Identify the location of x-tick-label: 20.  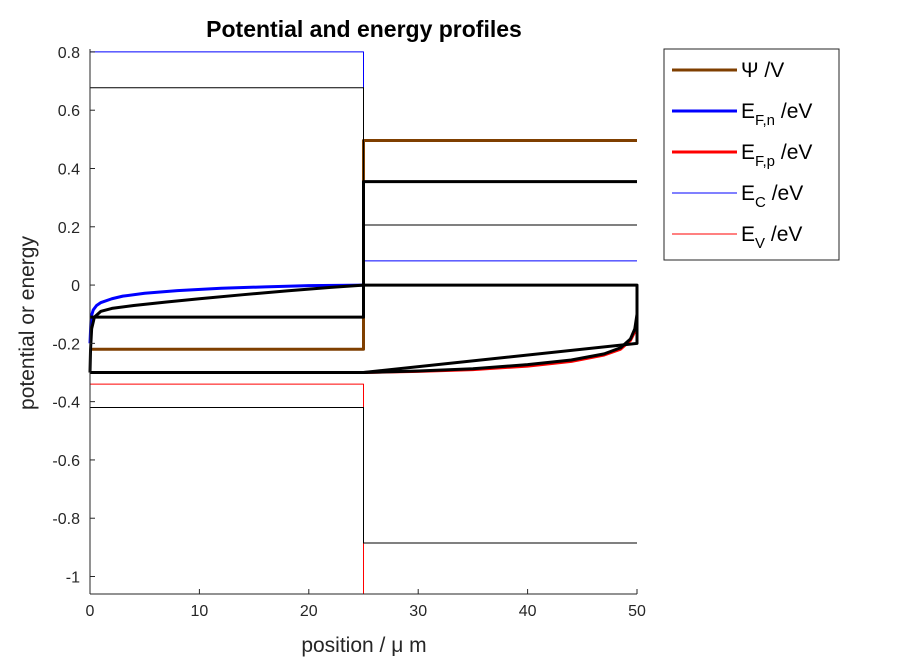
(309, 611).